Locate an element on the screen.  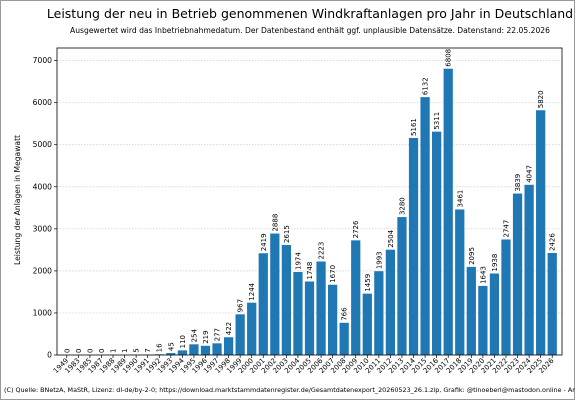
value-label: 6132 is located at coordinates (426, 86).